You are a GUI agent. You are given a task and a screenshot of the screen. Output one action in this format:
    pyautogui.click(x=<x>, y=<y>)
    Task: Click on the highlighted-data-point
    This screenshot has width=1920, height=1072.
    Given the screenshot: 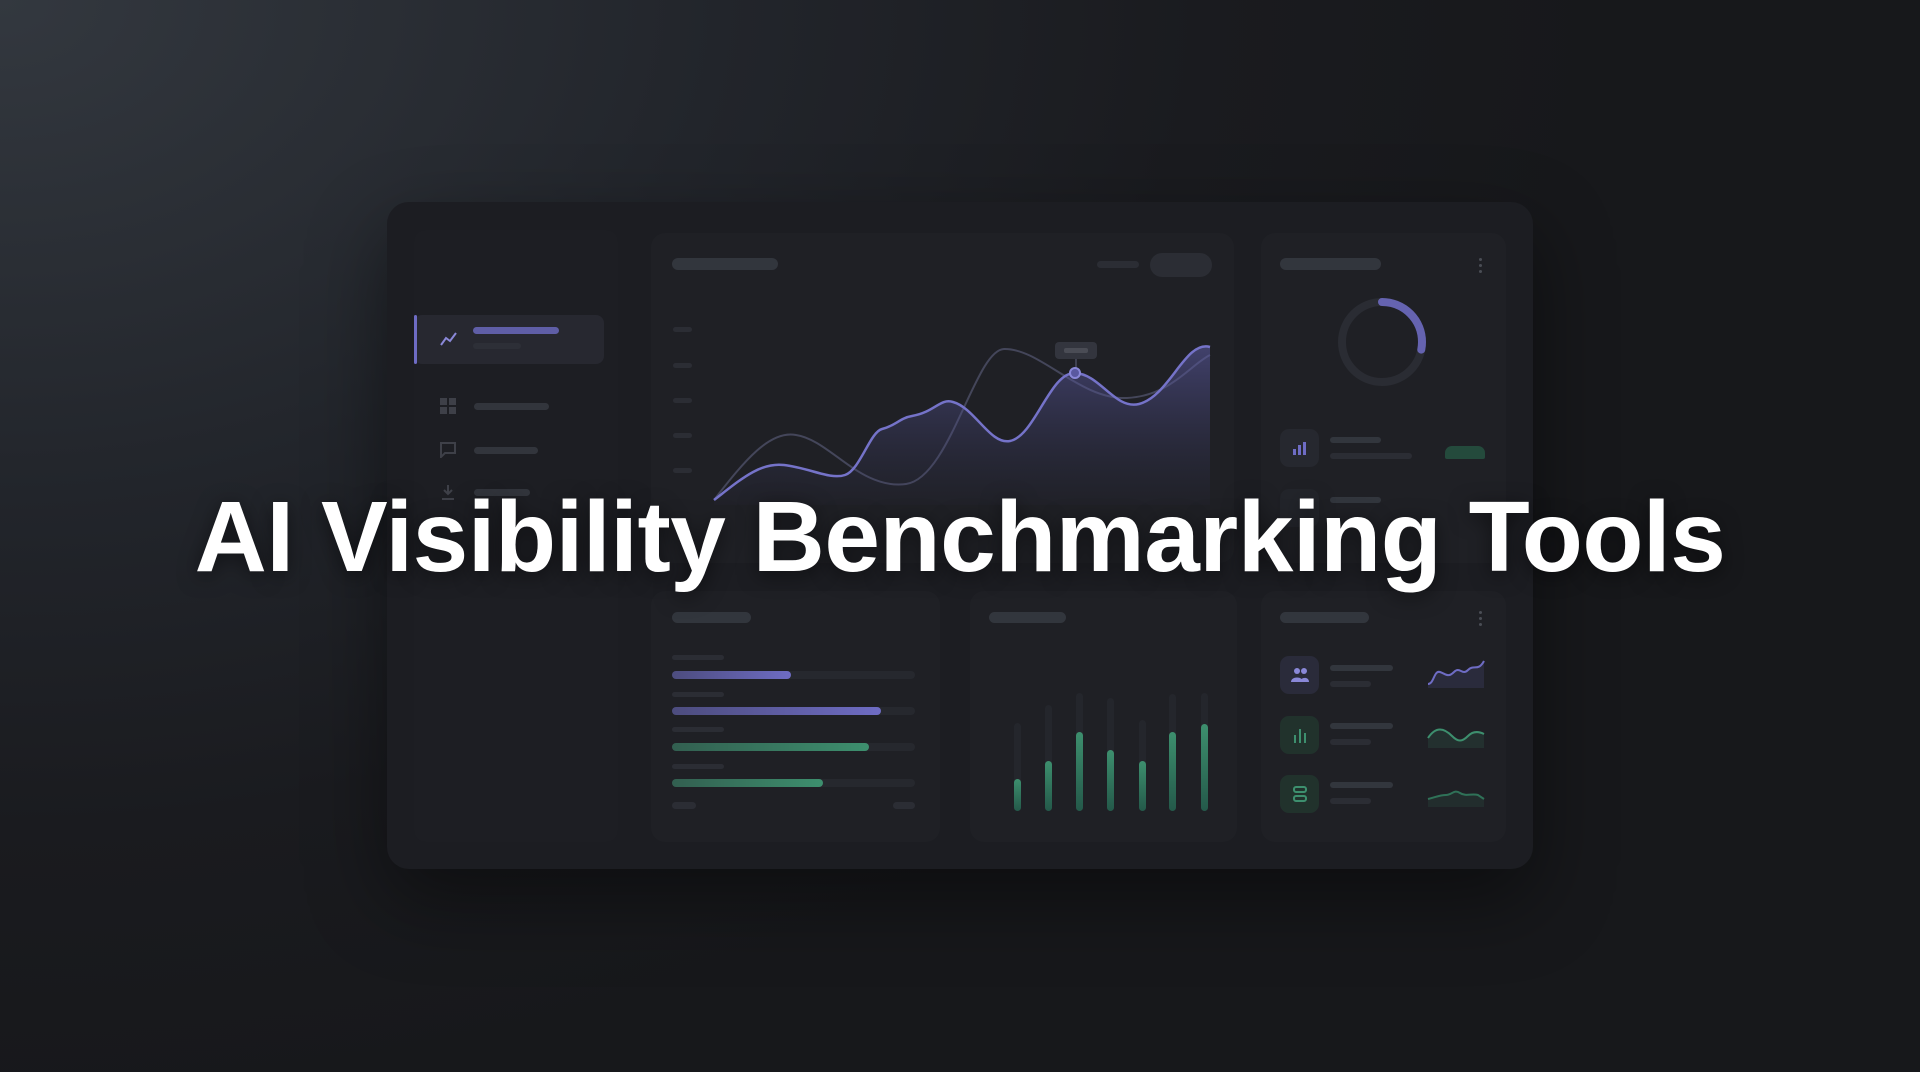 What is the action you would take?
    pyautogui.click(x=1075, y=373)
    